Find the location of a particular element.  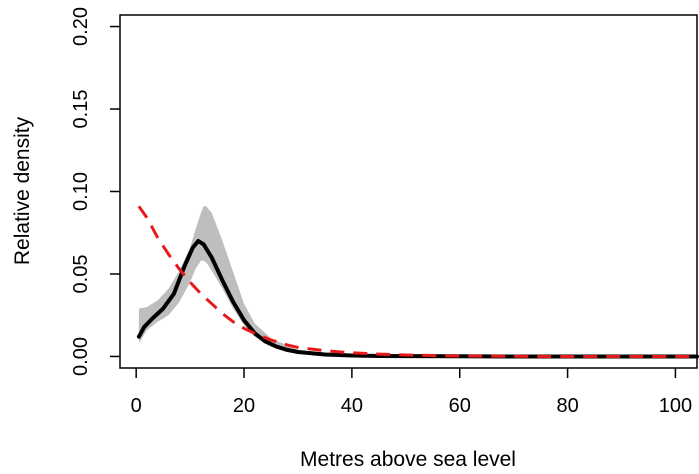

y-tick-label: 0.05 is located at coordinates (81, 274).